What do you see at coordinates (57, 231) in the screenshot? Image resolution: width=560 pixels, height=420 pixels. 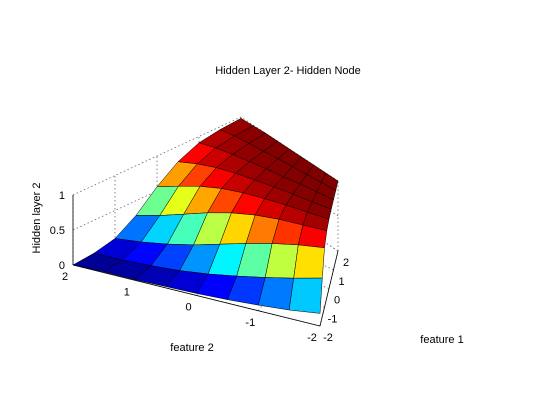 I see `z-tick-label: 0.5` at bounding box center [57, 231].